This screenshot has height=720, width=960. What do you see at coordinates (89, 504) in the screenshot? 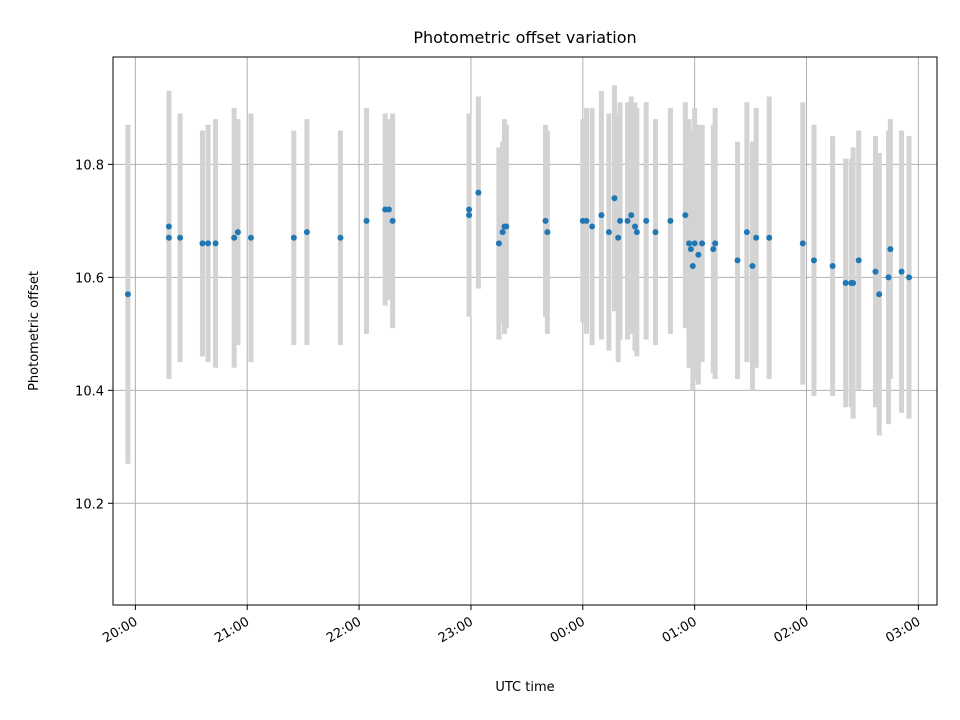
I see `y-tick-label: 10.2` at bounding box center [89, 504].